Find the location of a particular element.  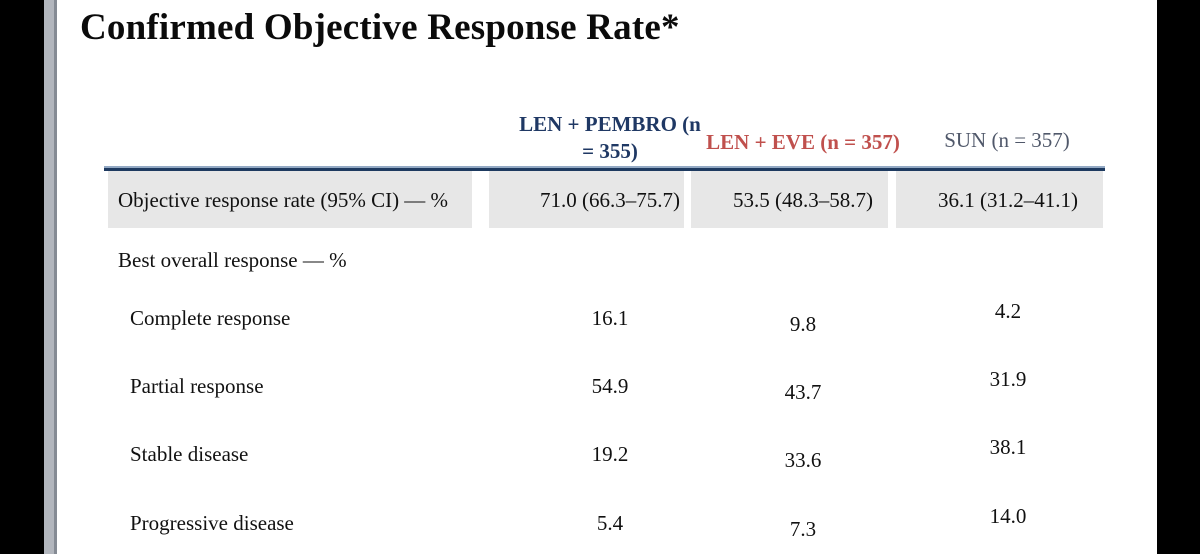

cell-value: 14.0 is located at coordinates (1008, 516).